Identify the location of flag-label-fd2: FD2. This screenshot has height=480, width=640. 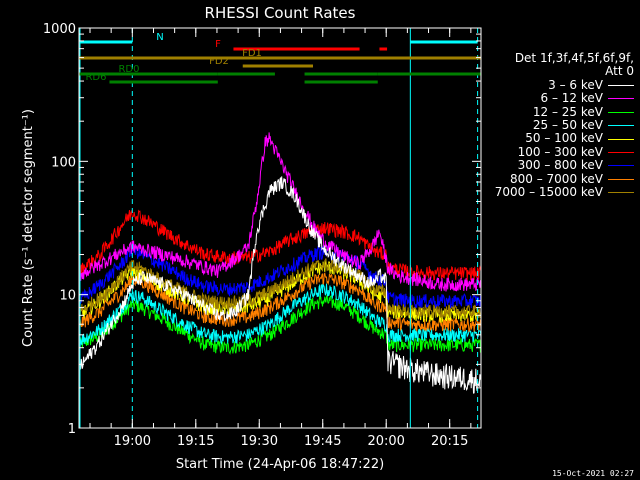
(219, 61).